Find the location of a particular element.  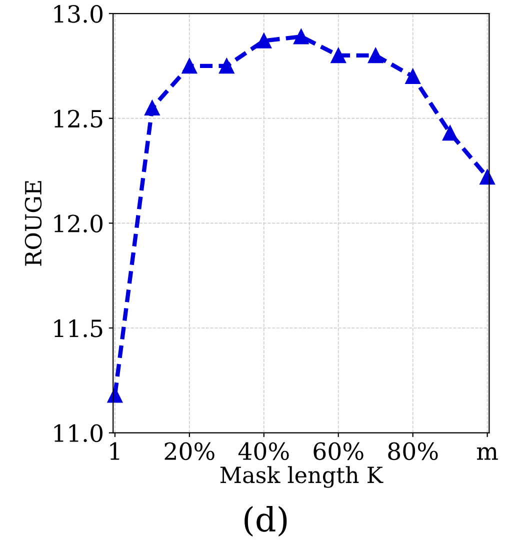

x-tick-label: 80% is located at coordinates (413, 451).